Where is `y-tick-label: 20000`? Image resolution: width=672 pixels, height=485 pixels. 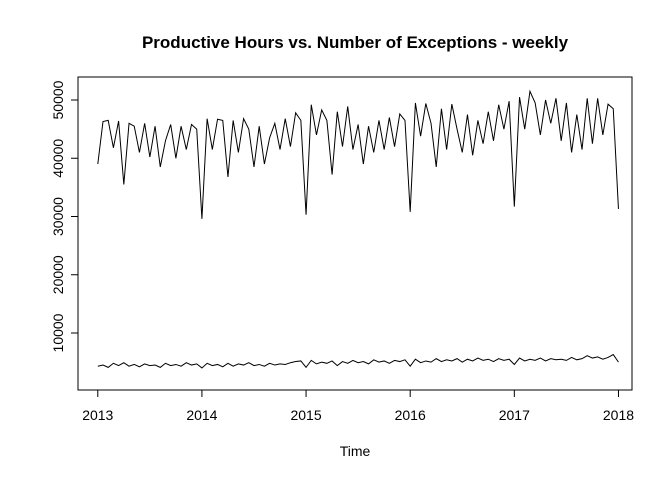 y-tick-label: 20000 is located at coordinates (58, 274).